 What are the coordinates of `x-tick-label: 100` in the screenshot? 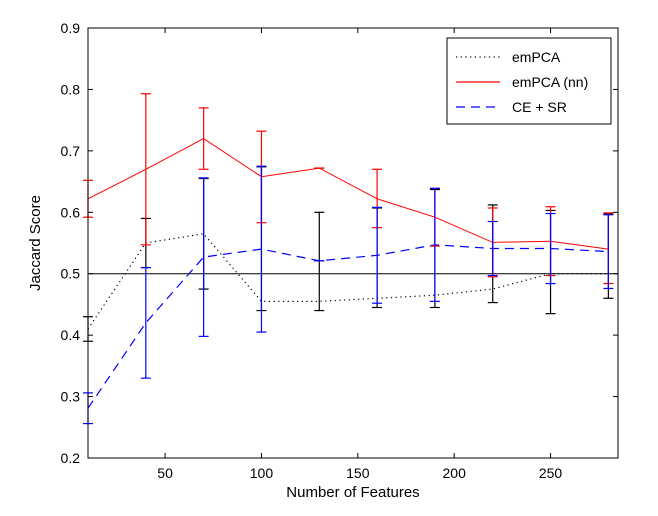 It's located at (262, 473).